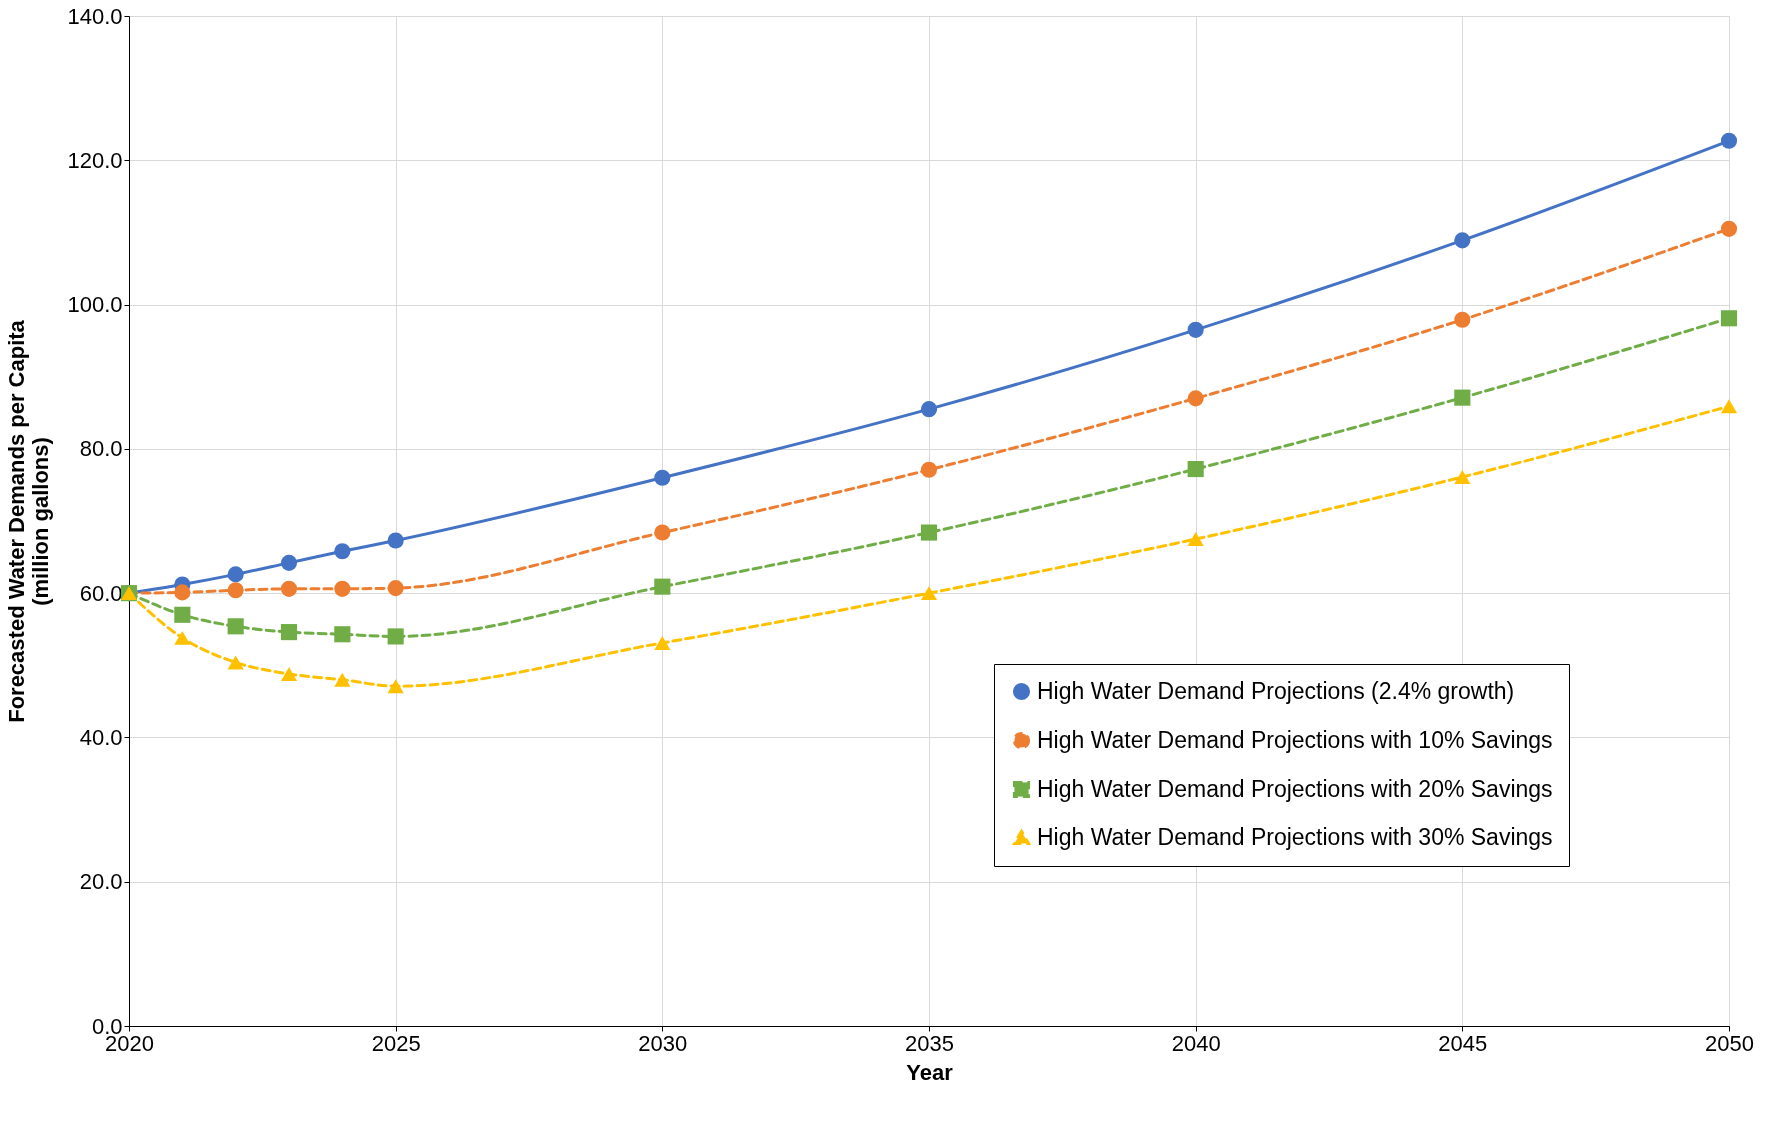 The height and width of the screenshot is (1124, 1777). I want to click on y-tick-label: 20.0, so click(101, 882).